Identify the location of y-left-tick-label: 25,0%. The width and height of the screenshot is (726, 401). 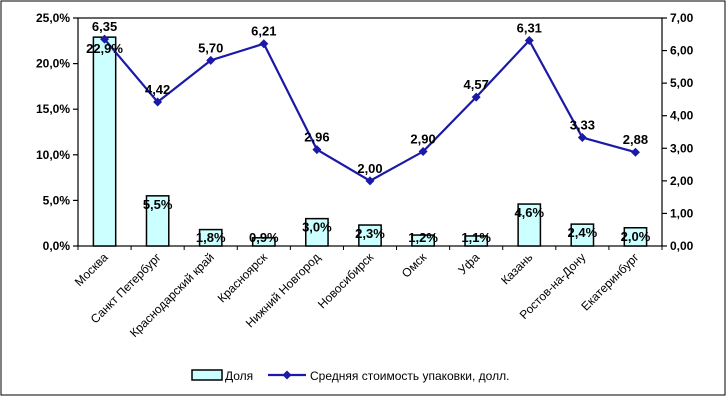
(53, 18).